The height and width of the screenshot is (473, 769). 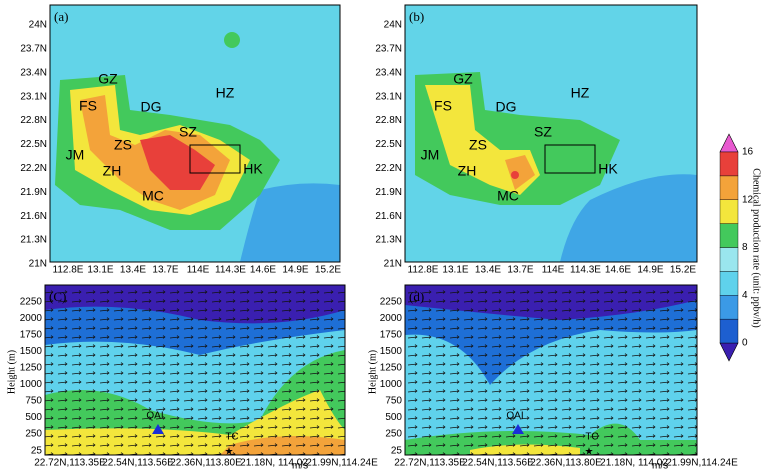 What do you see at coordinates (253, 169) in the screenshot?
I see `city-label: HK` at bounding box center [253, 169].